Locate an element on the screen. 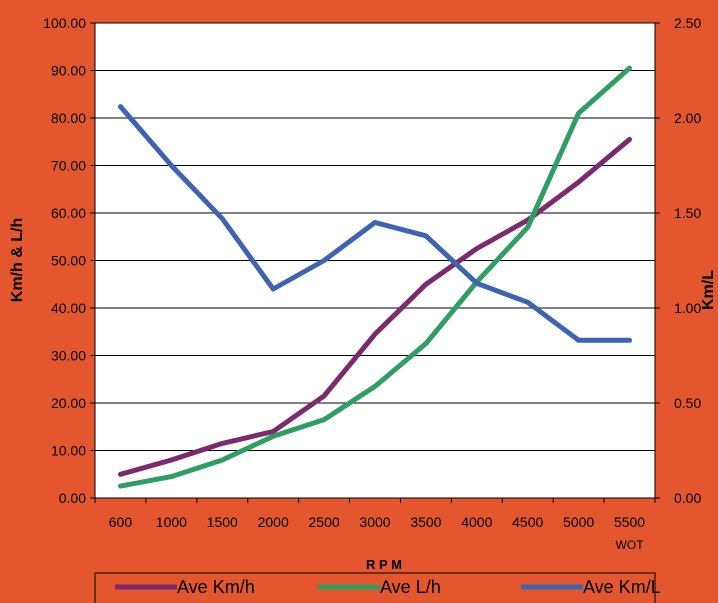  left-tick-label: 40.00 is located at coordinates (68, 308).